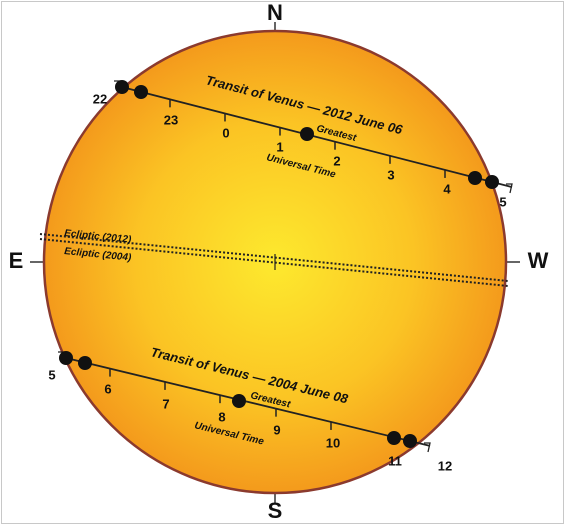 This screenshot has width=566, height=526. I want to click on hour-label: 3, so click(390, 174).